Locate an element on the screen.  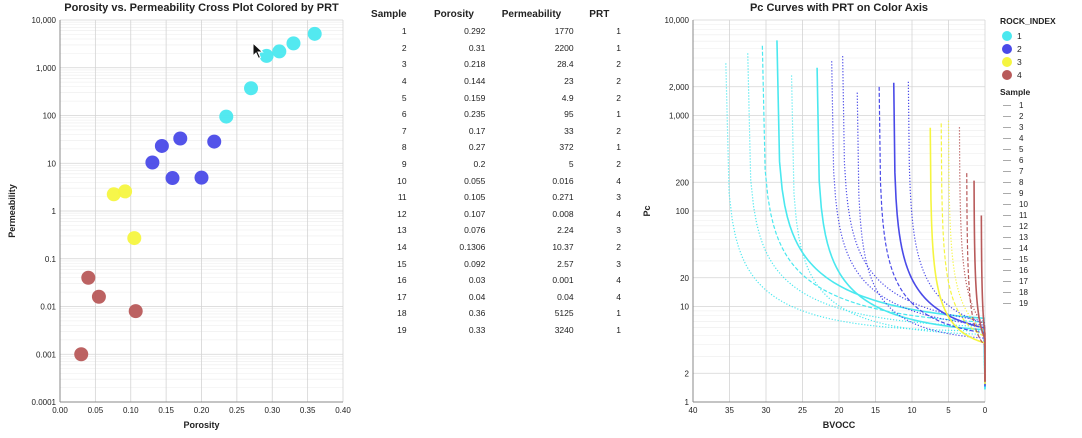
legend-sample-item: 1 is located at coordinates (1028, 105).